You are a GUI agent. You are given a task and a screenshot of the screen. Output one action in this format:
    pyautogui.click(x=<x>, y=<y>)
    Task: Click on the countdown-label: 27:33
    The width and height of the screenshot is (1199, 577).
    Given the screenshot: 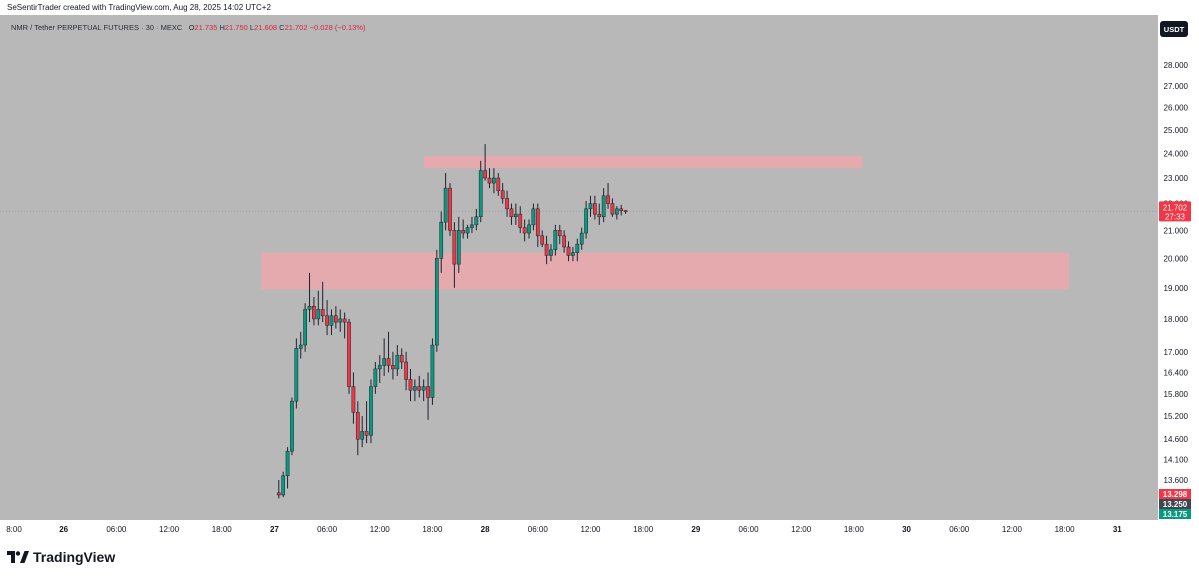 What is the action you would take?
    pyautogui.click(x=1175, y=216)
    